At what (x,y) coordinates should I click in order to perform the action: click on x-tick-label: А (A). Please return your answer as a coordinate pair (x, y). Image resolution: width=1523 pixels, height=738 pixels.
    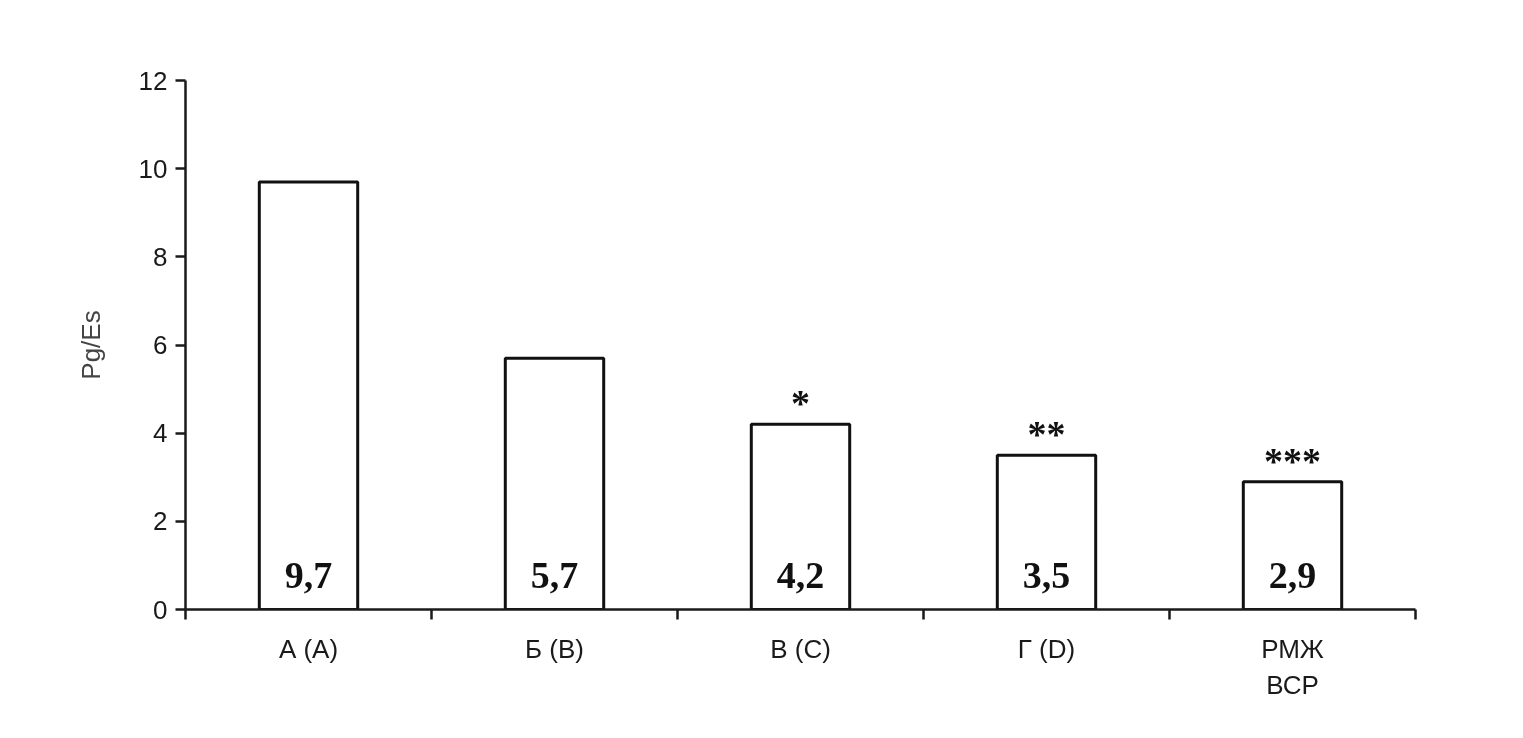
    Looking at the image, I should click on (308, 648).